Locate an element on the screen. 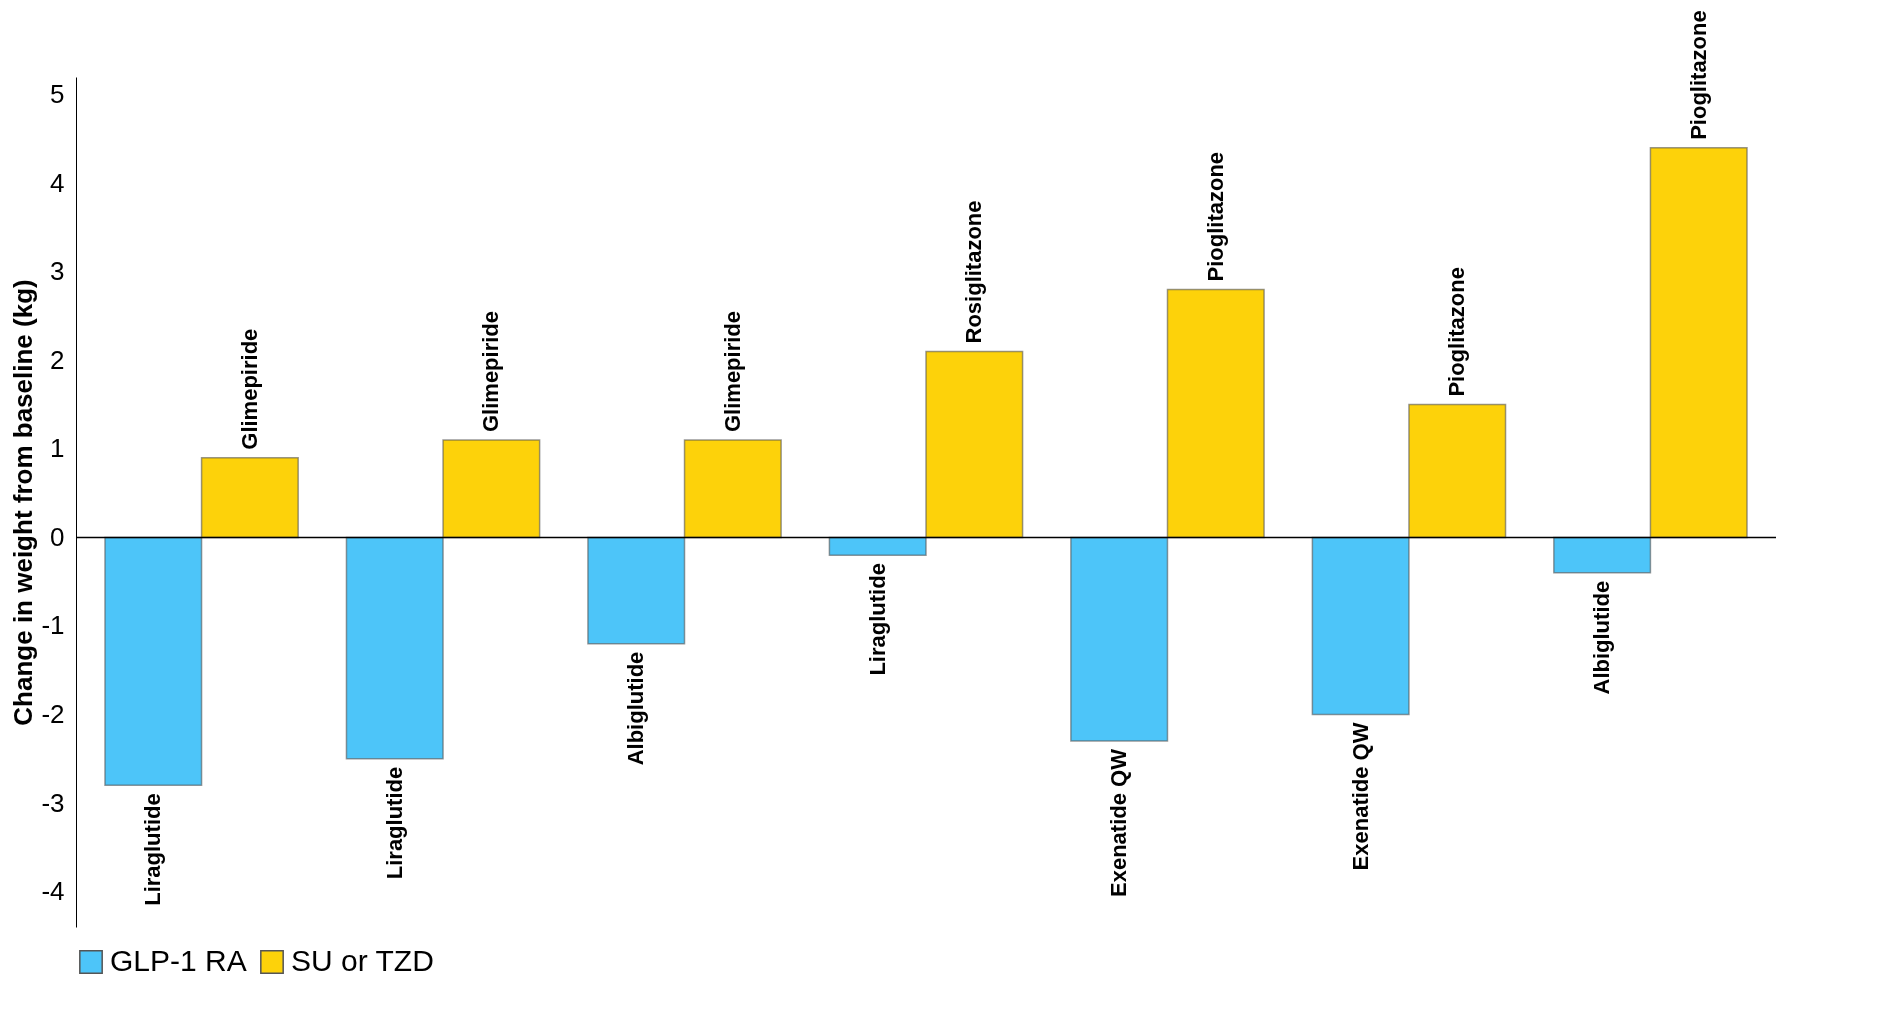  y-tick-label: 3 is located at coordinates (57, 271).